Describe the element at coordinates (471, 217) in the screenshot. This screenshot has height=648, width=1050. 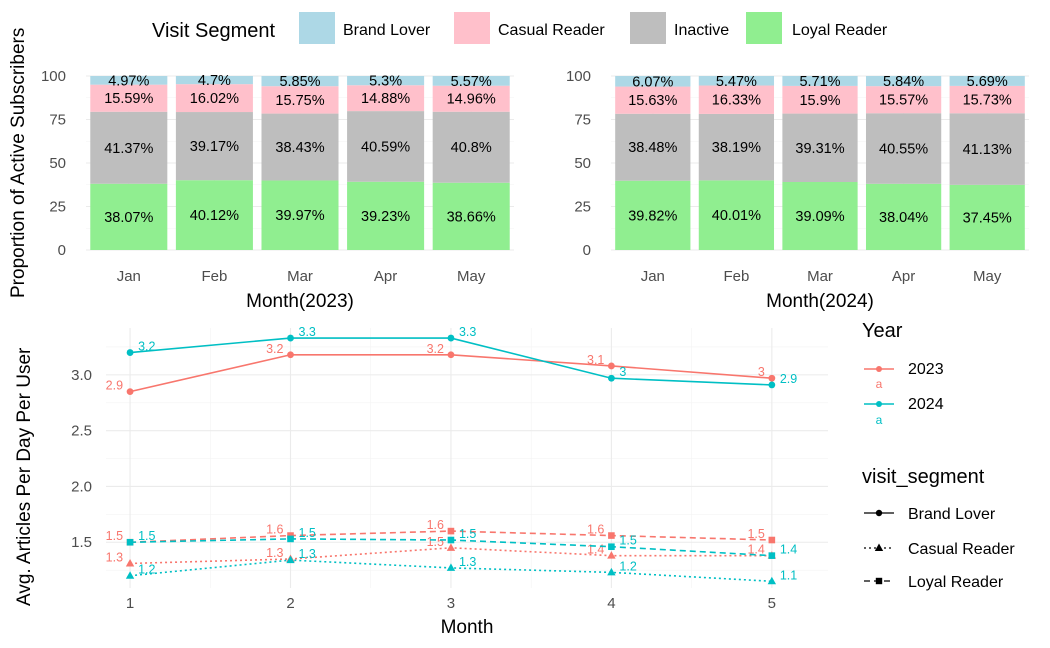
I see `bar-data-label: 38.66%` at that location.